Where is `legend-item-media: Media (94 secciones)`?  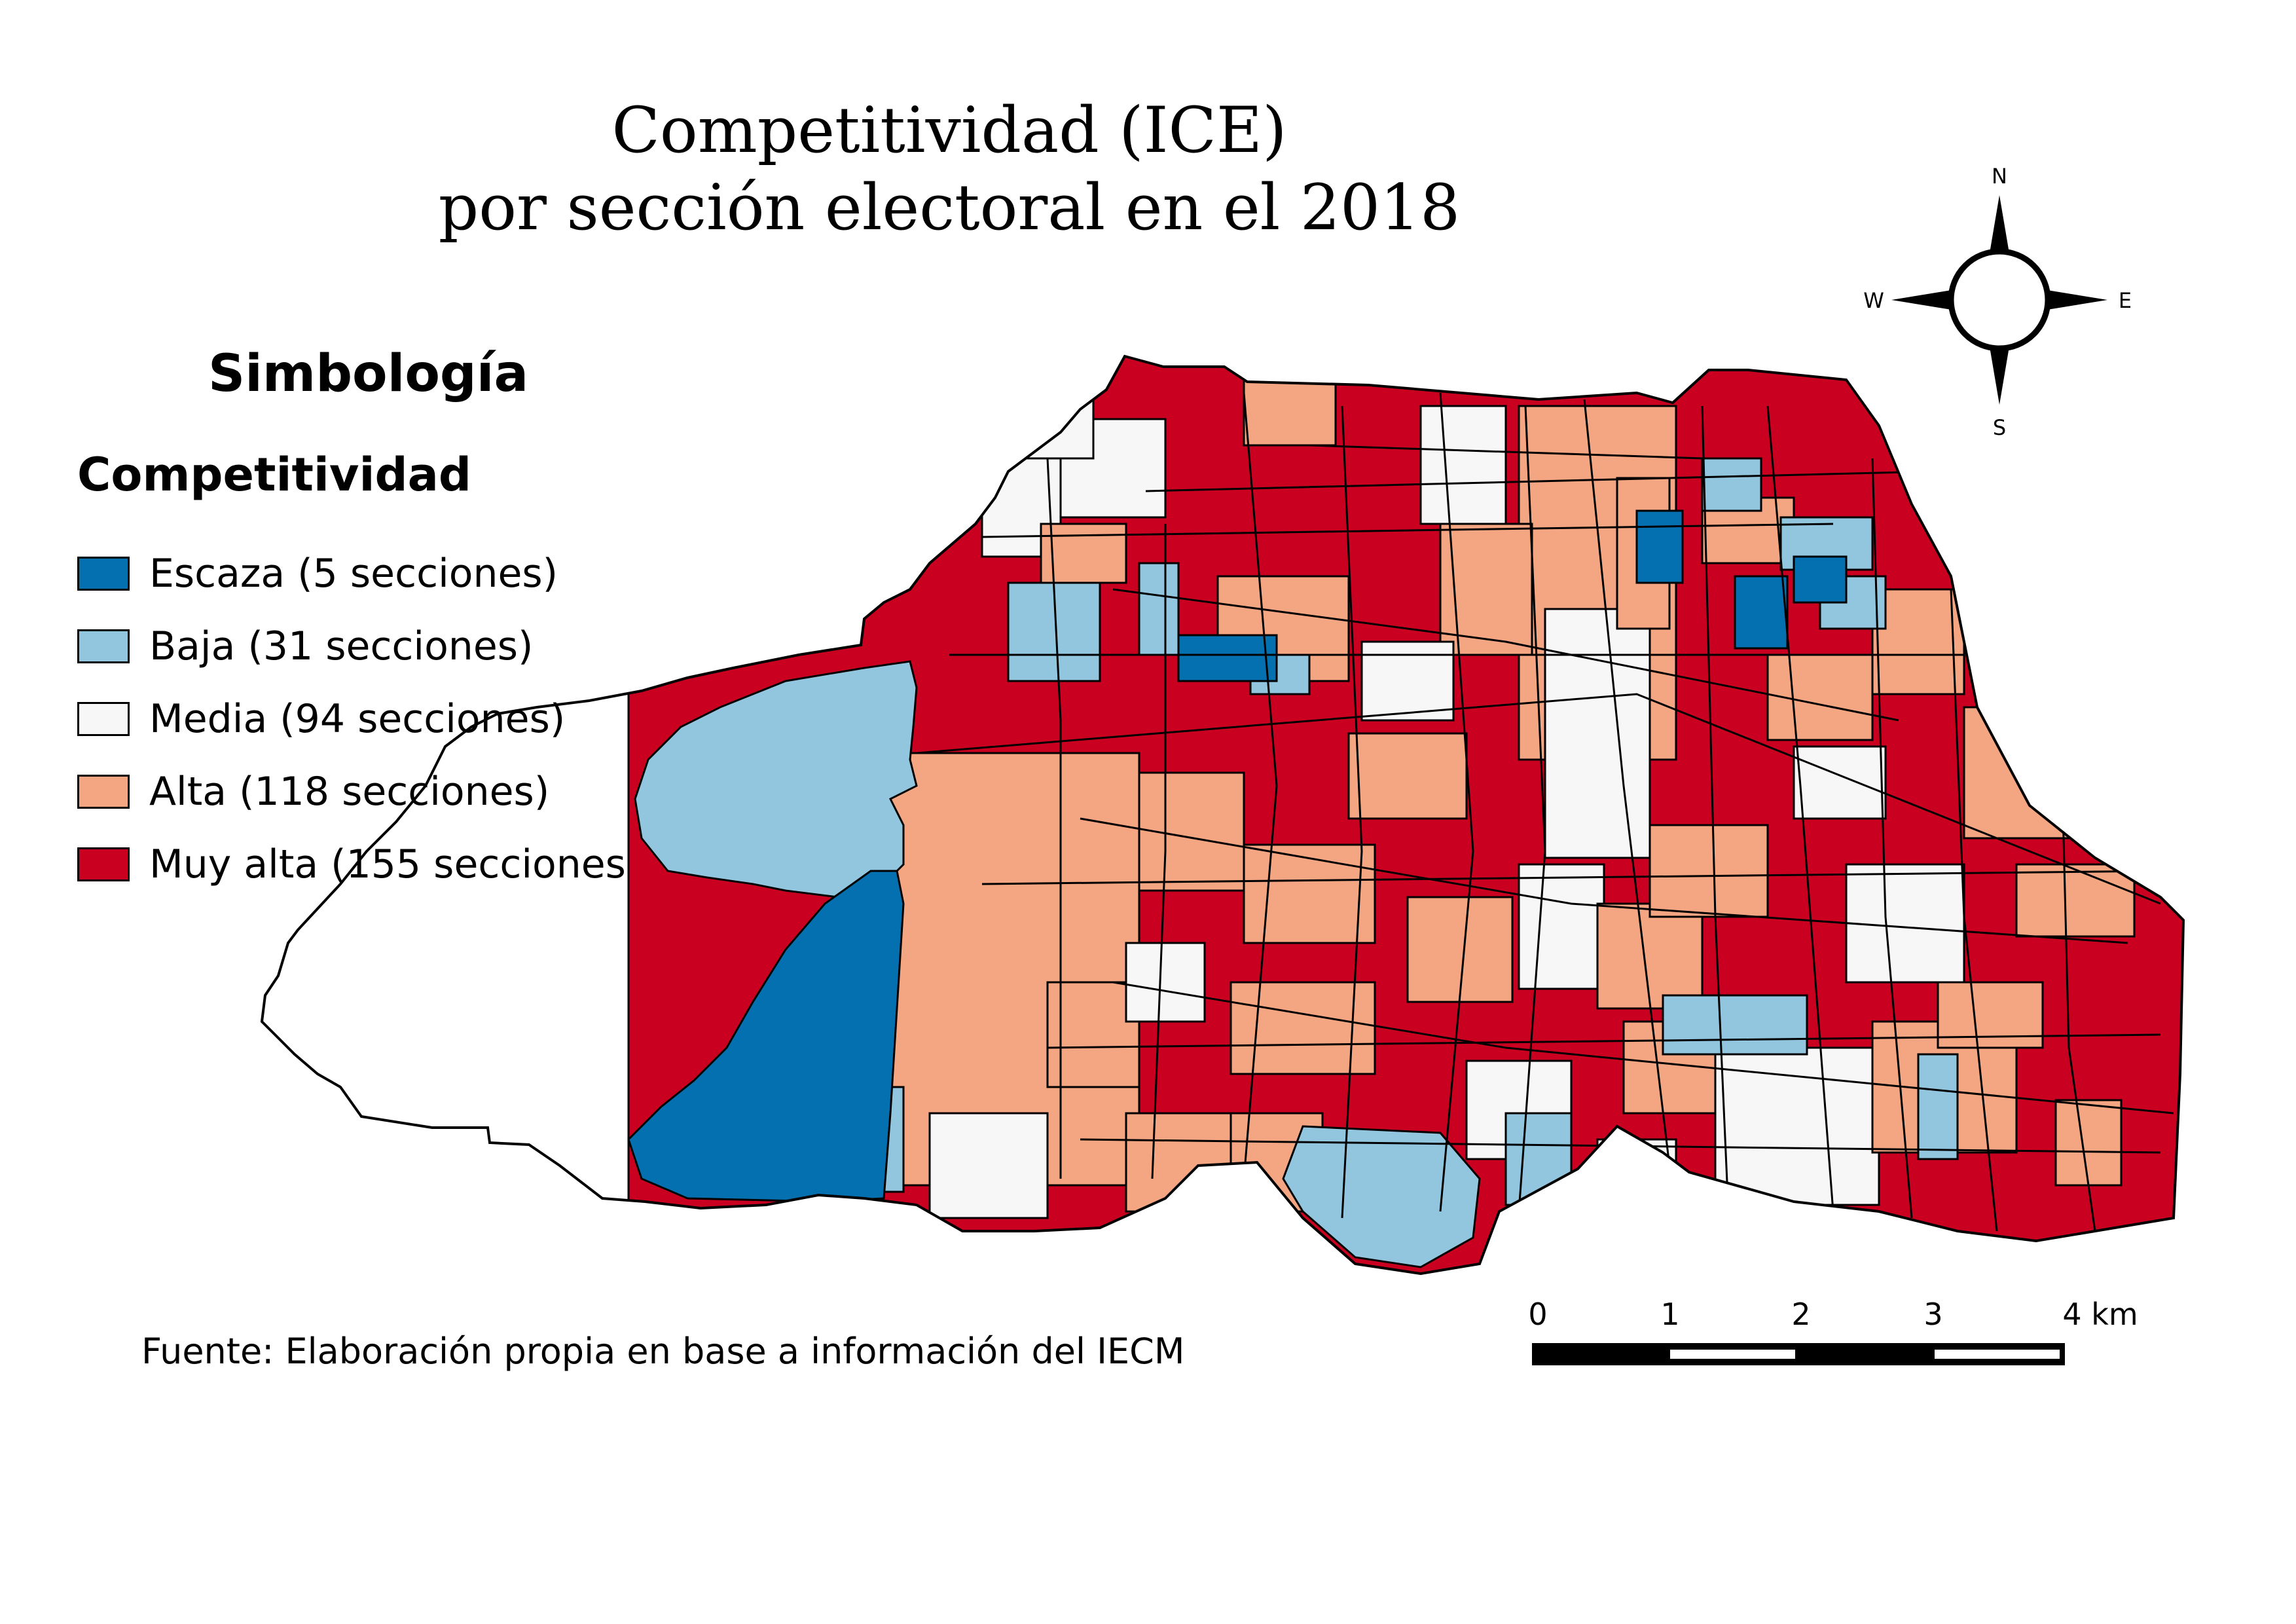
legend-item-media: Media (94 secciones) is located at coordinates (359, 718).